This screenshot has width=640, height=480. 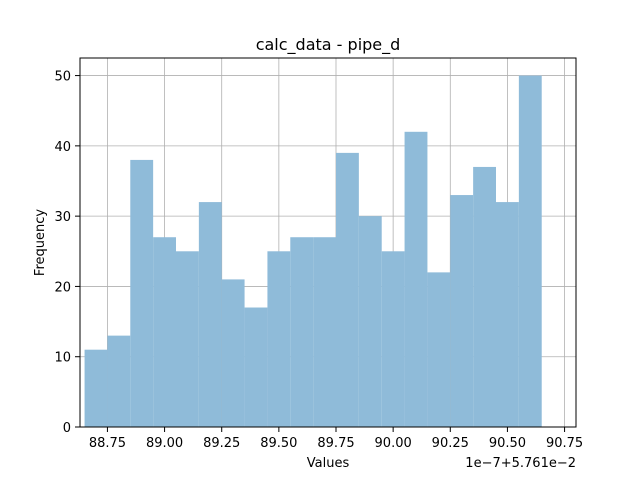 What do you see at coordinates (564, 443) in the screenshot?
I see `x-tick-label: 90.75` at bounding box center [564, 443].